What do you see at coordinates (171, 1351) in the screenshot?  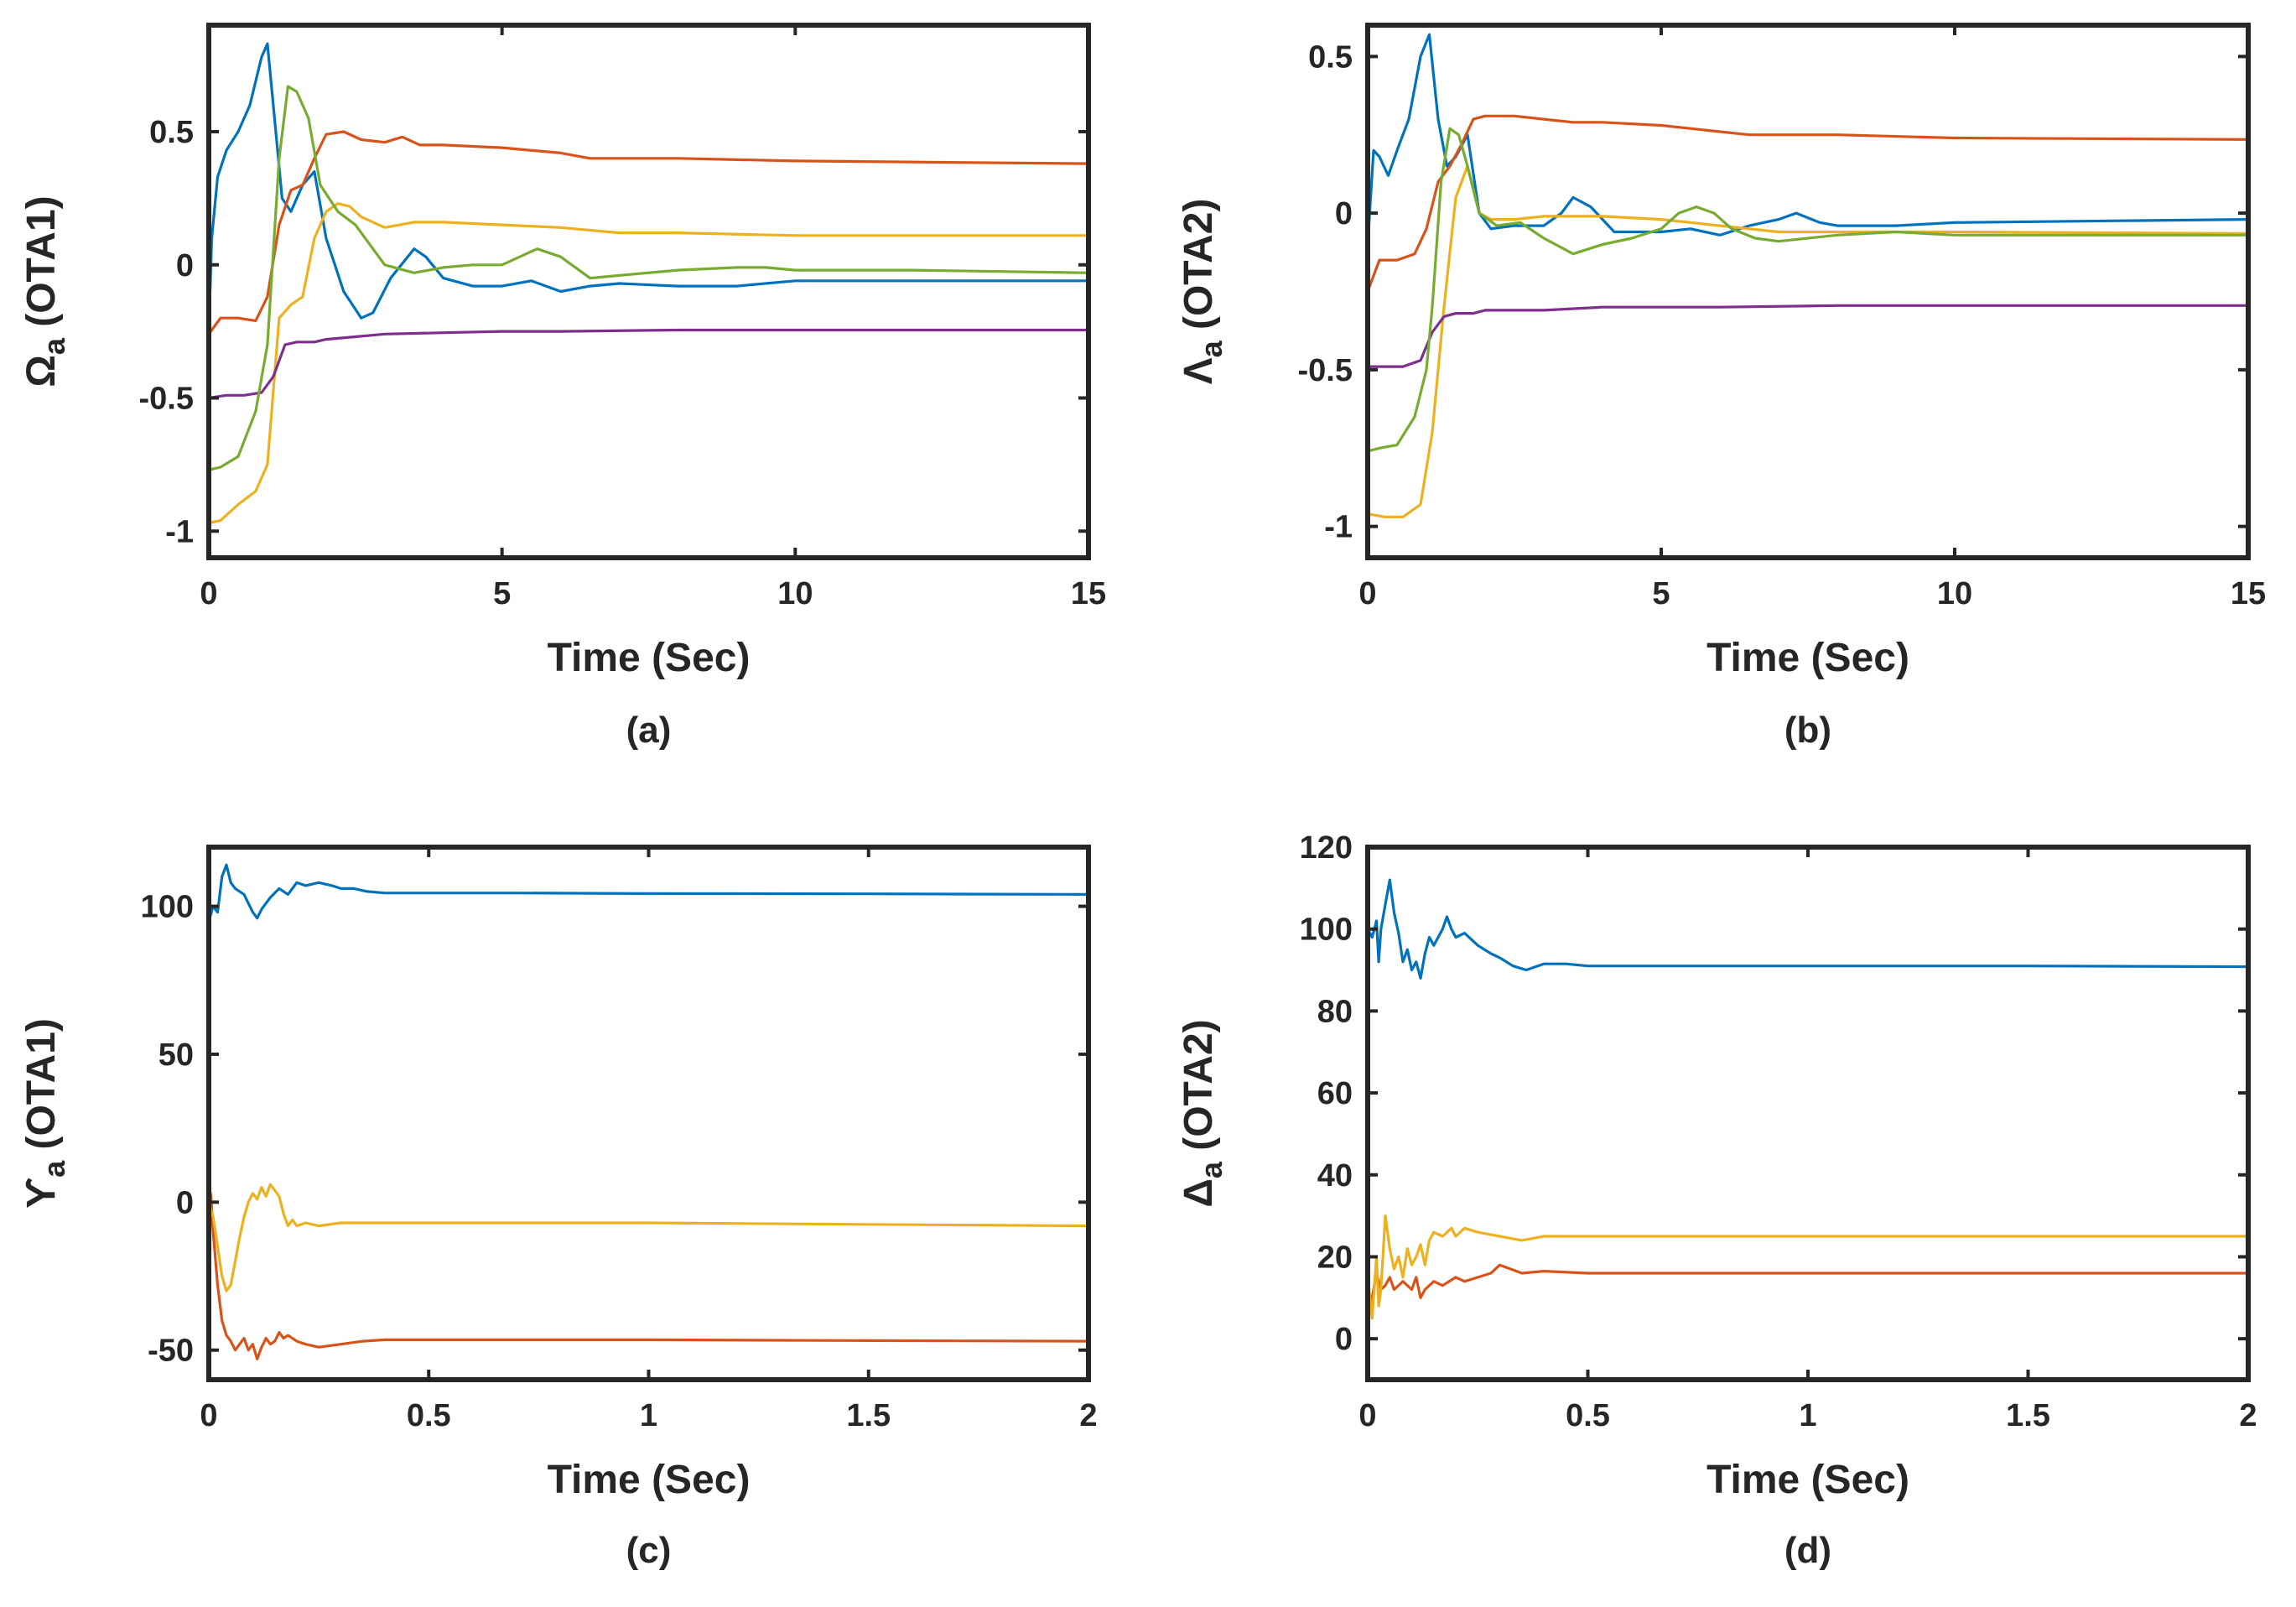 I see `y-tick-label: -50` at bounding box center [171, 1351].